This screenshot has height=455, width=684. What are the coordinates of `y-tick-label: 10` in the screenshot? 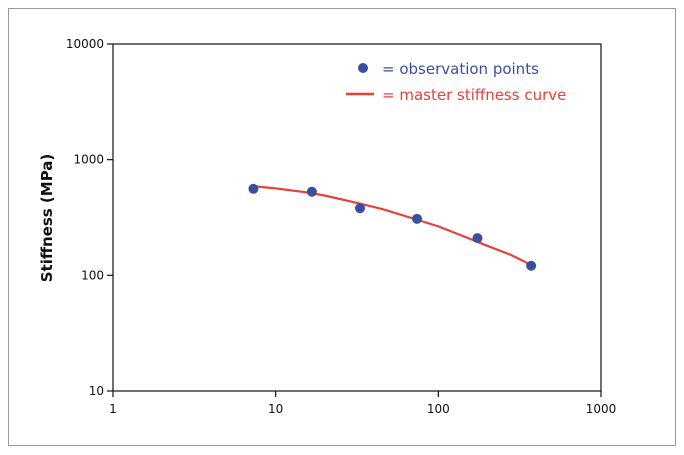 It's located at (96, 391).